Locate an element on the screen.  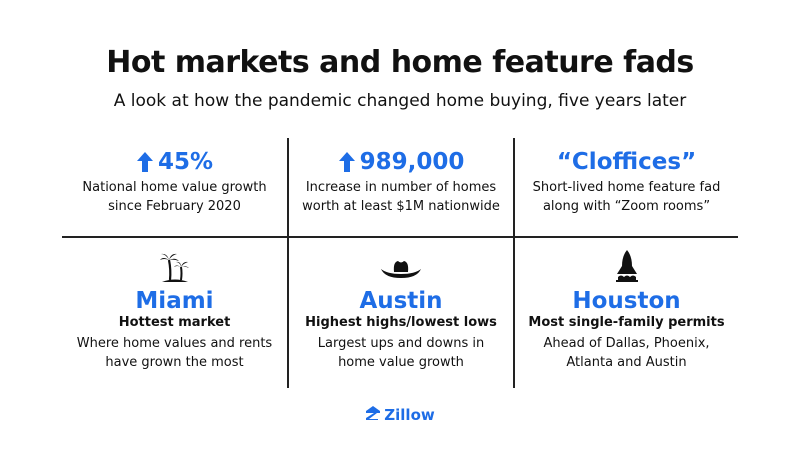
cowboy-hat-icon is located at coordinates (401, 265).